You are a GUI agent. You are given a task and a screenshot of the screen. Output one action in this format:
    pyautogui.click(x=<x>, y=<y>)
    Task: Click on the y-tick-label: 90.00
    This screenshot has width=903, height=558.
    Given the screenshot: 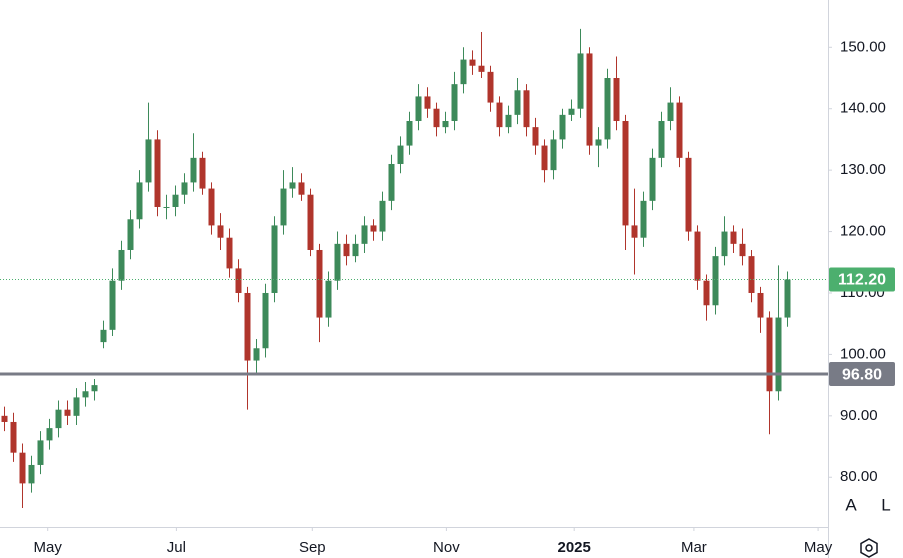 What is the action you would take?
    pyautogui.click(x=859, y=415)
    